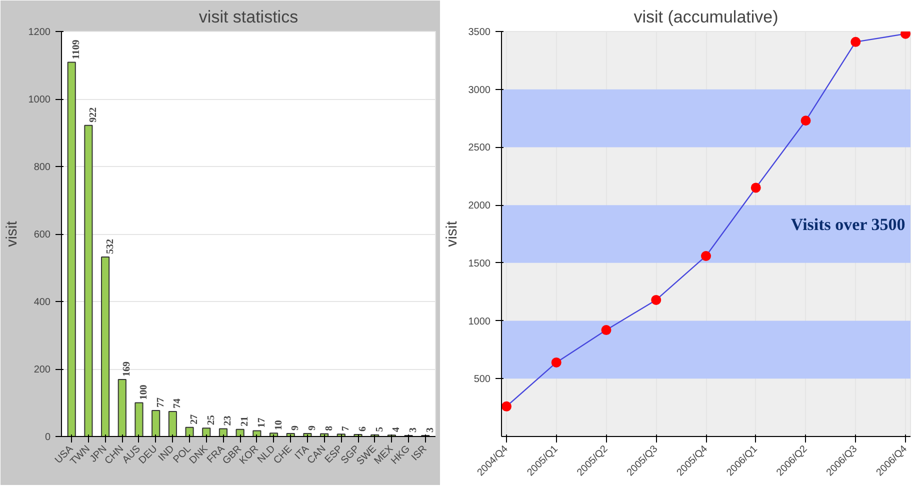 Image resolution: width=919 pixels, height=491 pixels. I want to click on y-tick-label: 1200, so click(39, 32).